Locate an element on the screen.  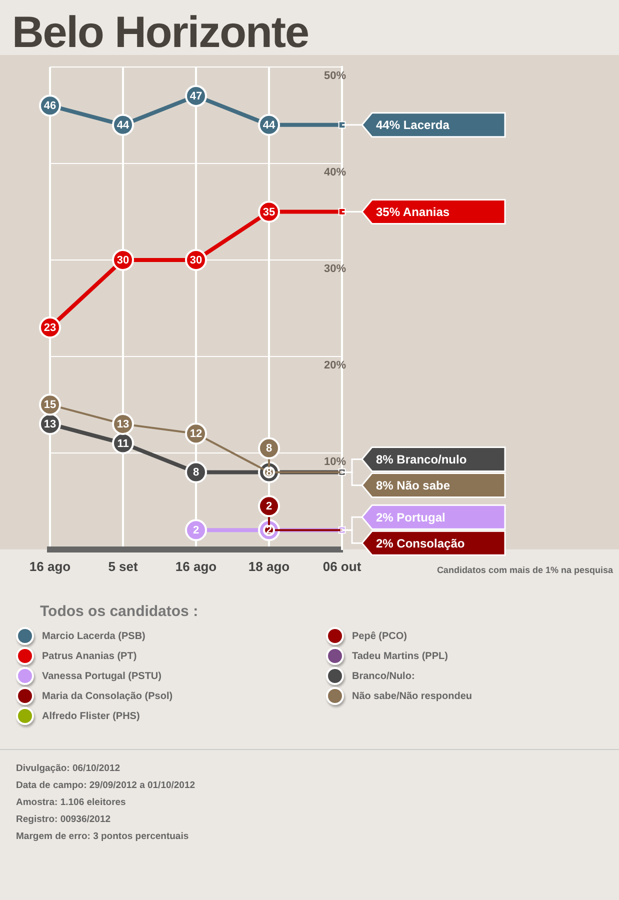
data-label: 15 is located at coordinates (50, 405).